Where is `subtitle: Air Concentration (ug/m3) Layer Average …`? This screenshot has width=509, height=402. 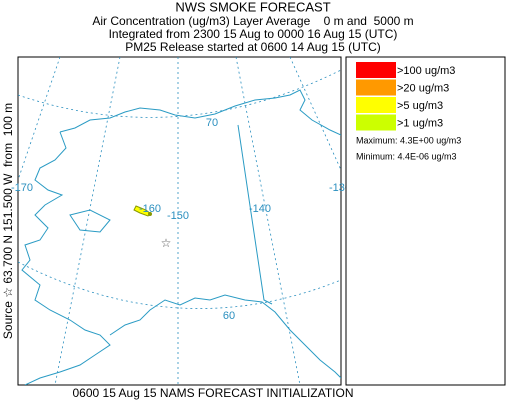
subtitle: Air Concentration (ug/m3) Layer Average … is located at coordinates (252, 21).